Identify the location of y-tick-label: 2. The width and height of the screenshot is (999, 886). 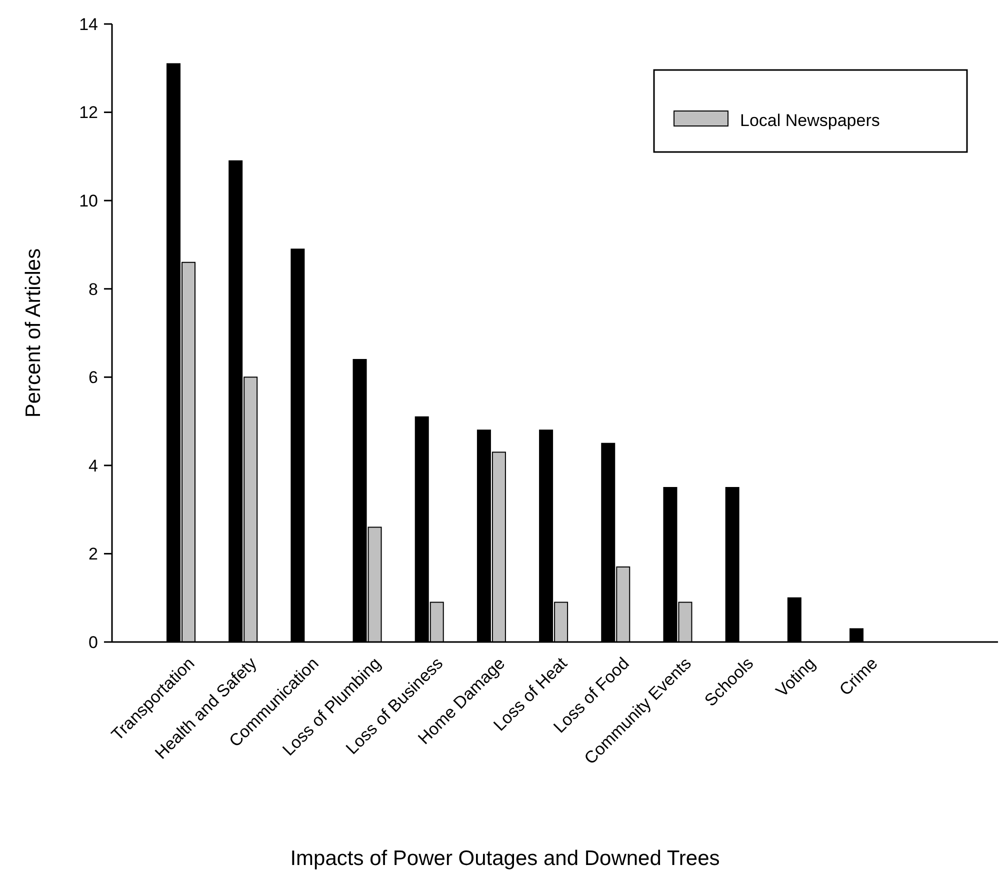
(93, 554).